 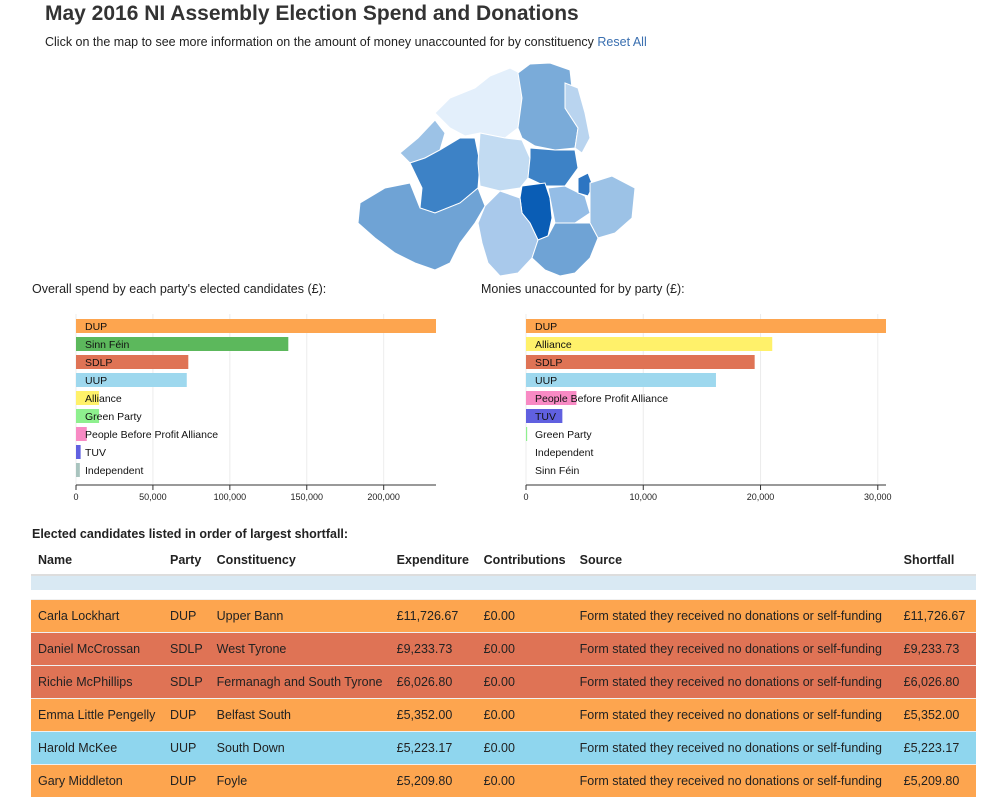 I want to click on cell-shortfall: £5,223.17, so click(x=936, y=748).